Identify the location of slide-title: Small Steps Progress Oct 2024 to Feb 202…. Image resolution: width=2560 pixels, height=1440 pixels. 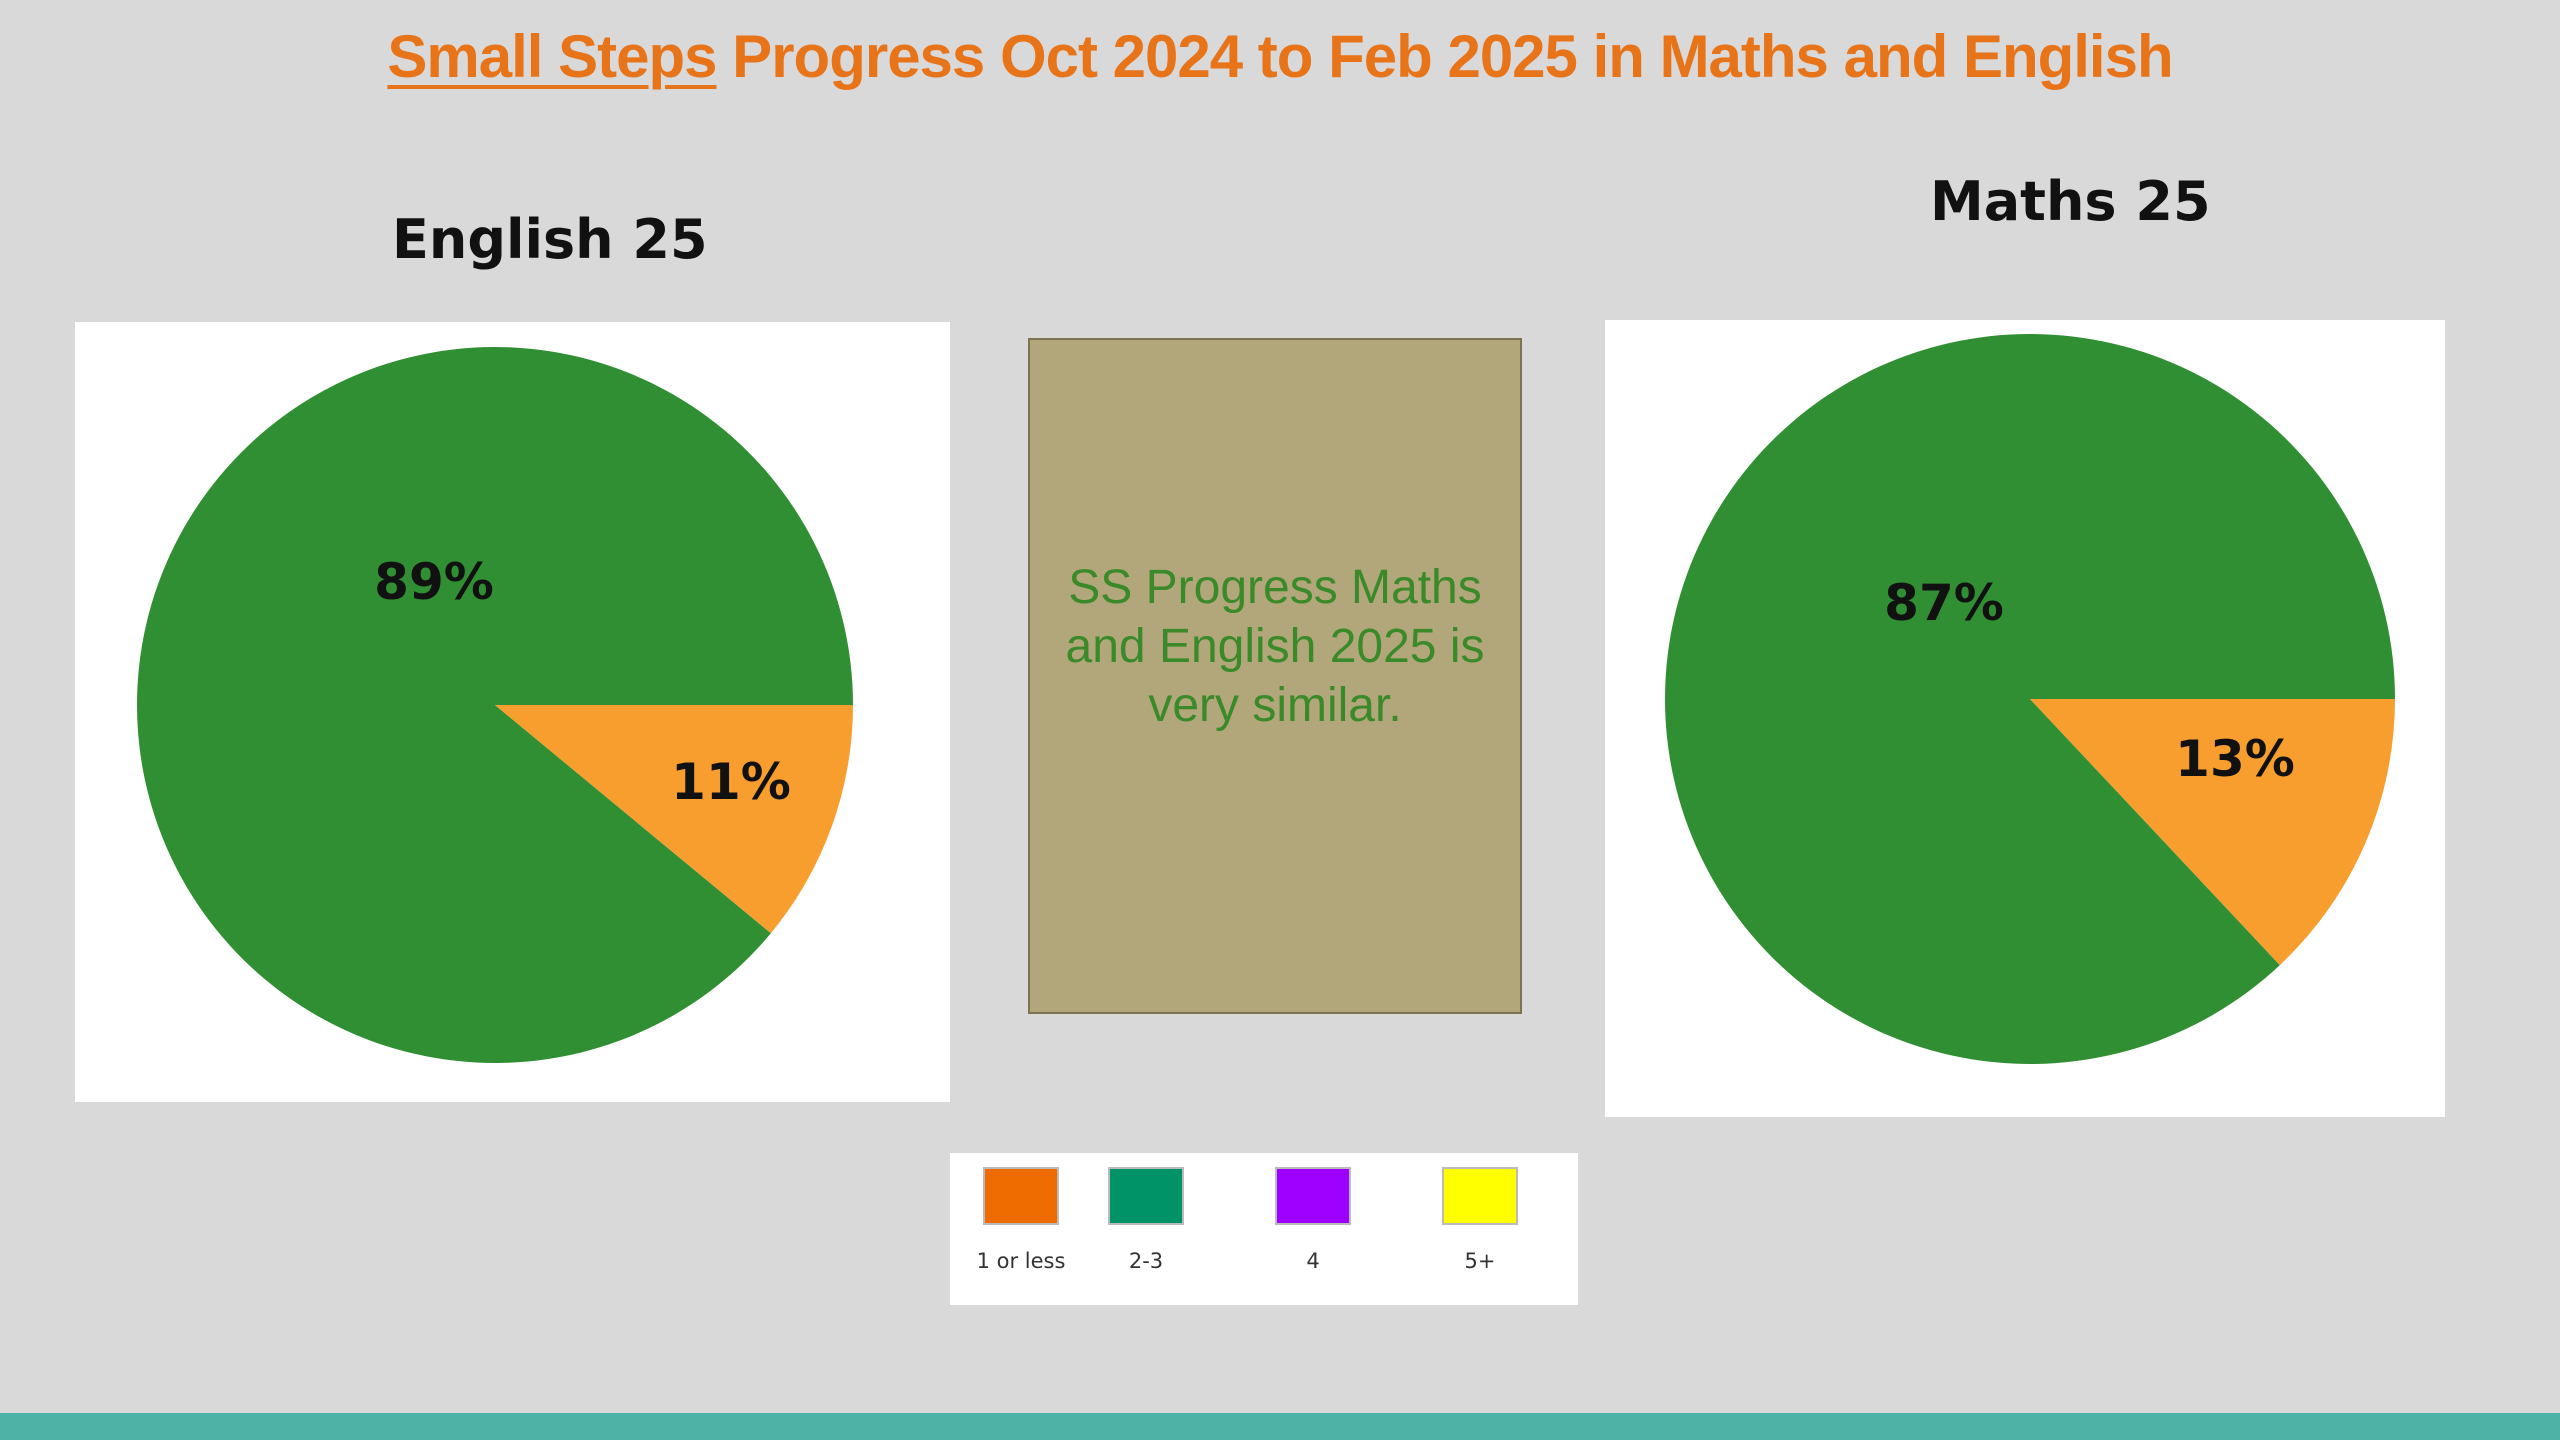
(1280, 56).